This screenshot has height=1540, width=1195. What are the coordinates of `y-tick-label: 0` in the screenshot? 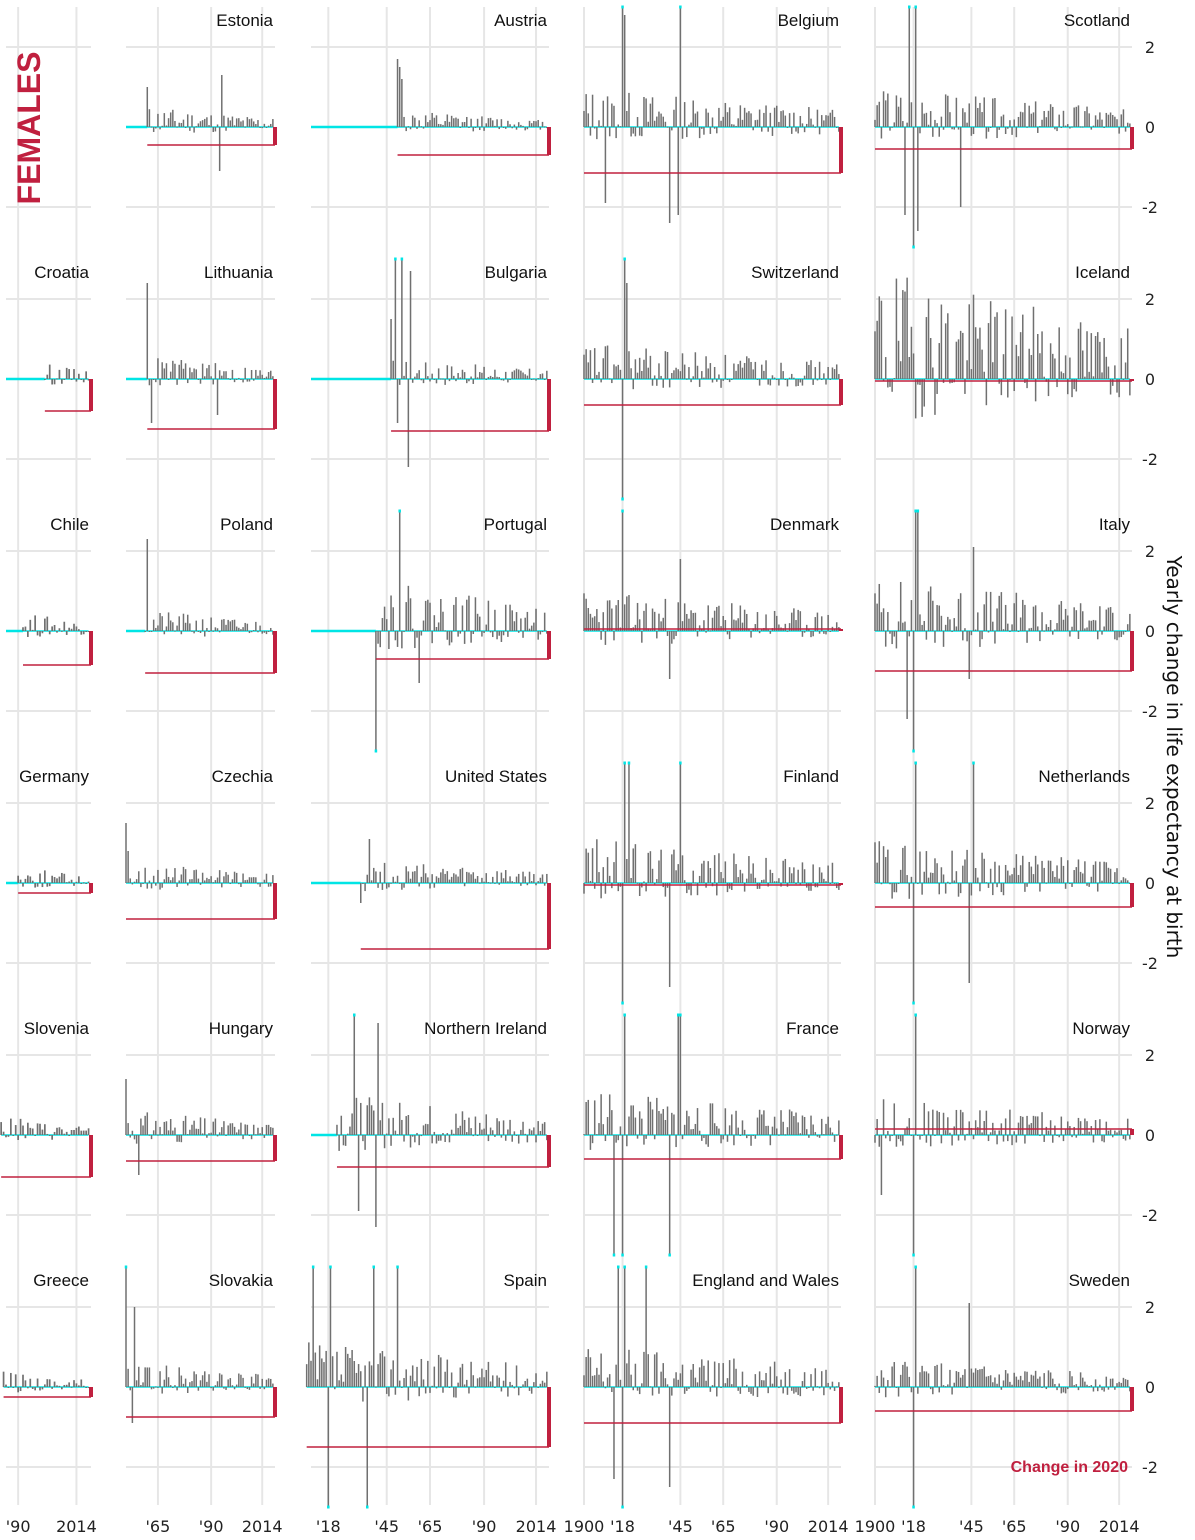 It's located at (1150, 127).